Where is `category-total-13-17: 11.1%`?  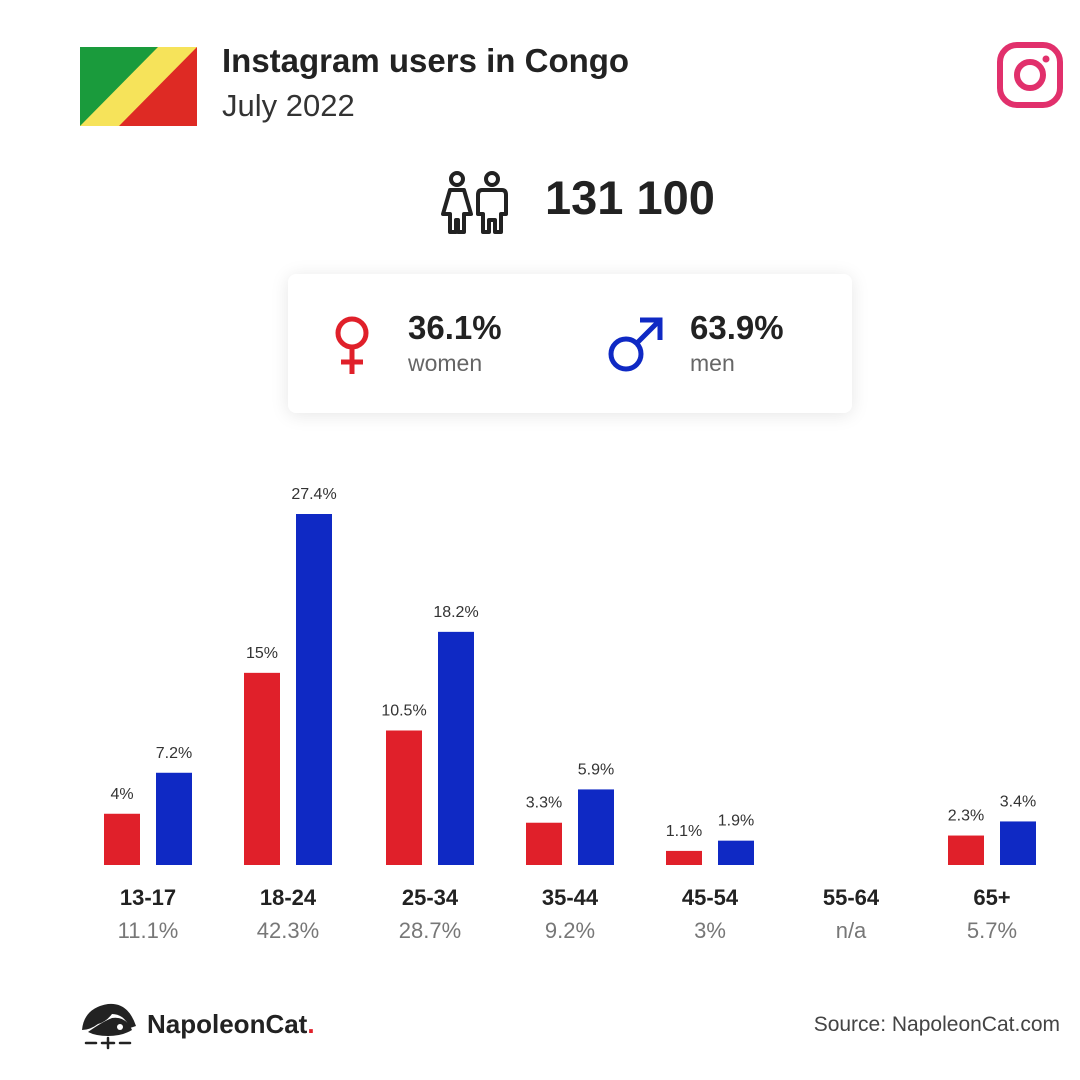
category-total-13-17: 11.1% is located at coordinates (148, 930).